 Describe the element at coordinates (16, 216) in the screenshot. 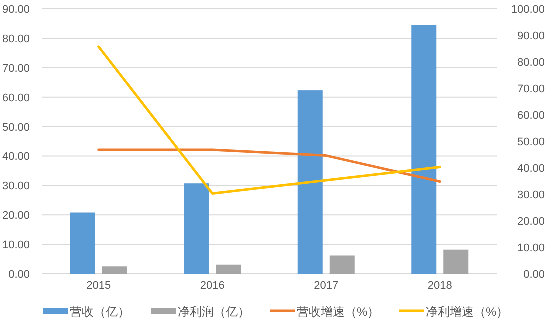

I see `y-tick-label: 20.00` at that location.